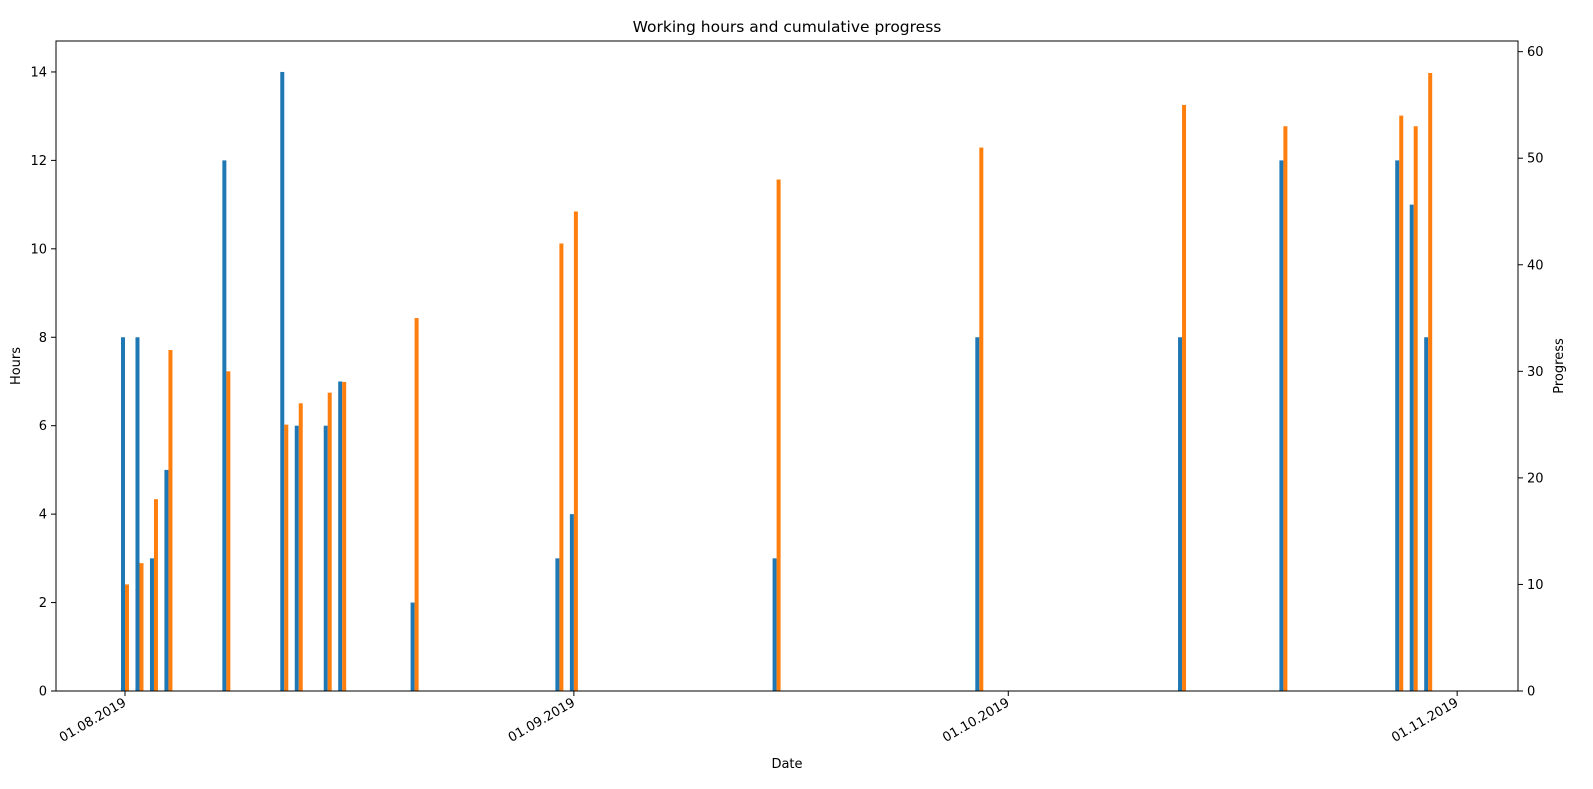 The image size is (1593, 789). I want to click on x-tick-label: 01.11.2019, so click(1425, 720).